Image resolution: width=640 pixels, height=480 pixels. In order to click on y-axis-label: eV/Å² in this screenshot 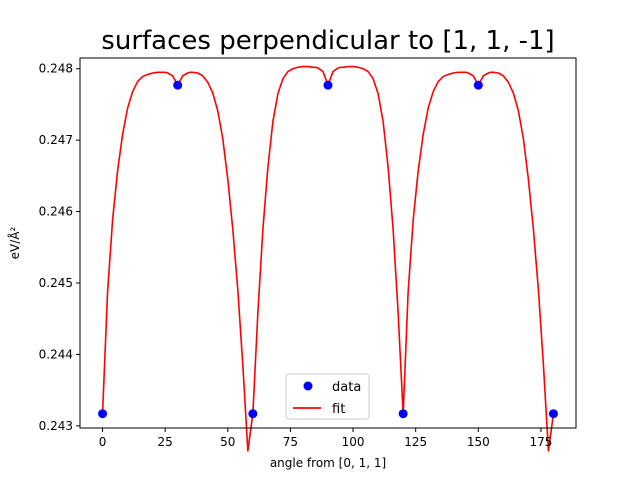, I will do `click(14, 242)`.